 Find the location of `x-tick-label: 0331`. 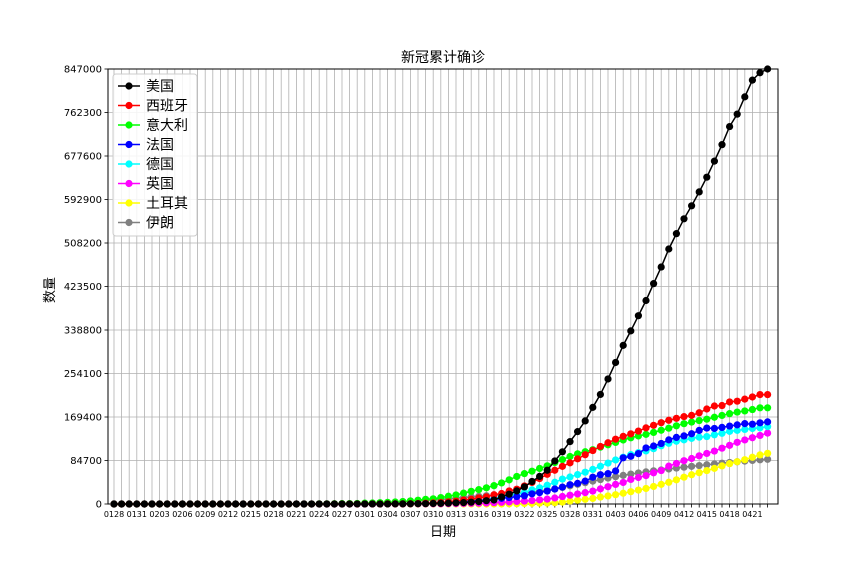

x-tick-label: 0331 is located at coordinates (593, 514).